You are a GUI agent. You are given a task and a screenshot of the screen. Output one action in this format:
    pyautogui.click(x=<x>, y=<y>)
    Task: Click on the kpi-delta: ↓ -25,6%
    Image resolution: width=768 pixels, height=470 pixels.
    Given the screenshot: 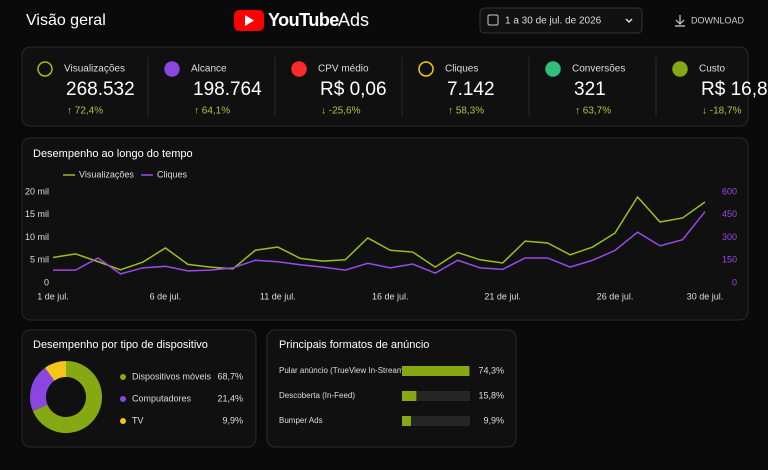 What is the action you would take?
    pyautogui.click(x=341, y=111)
    